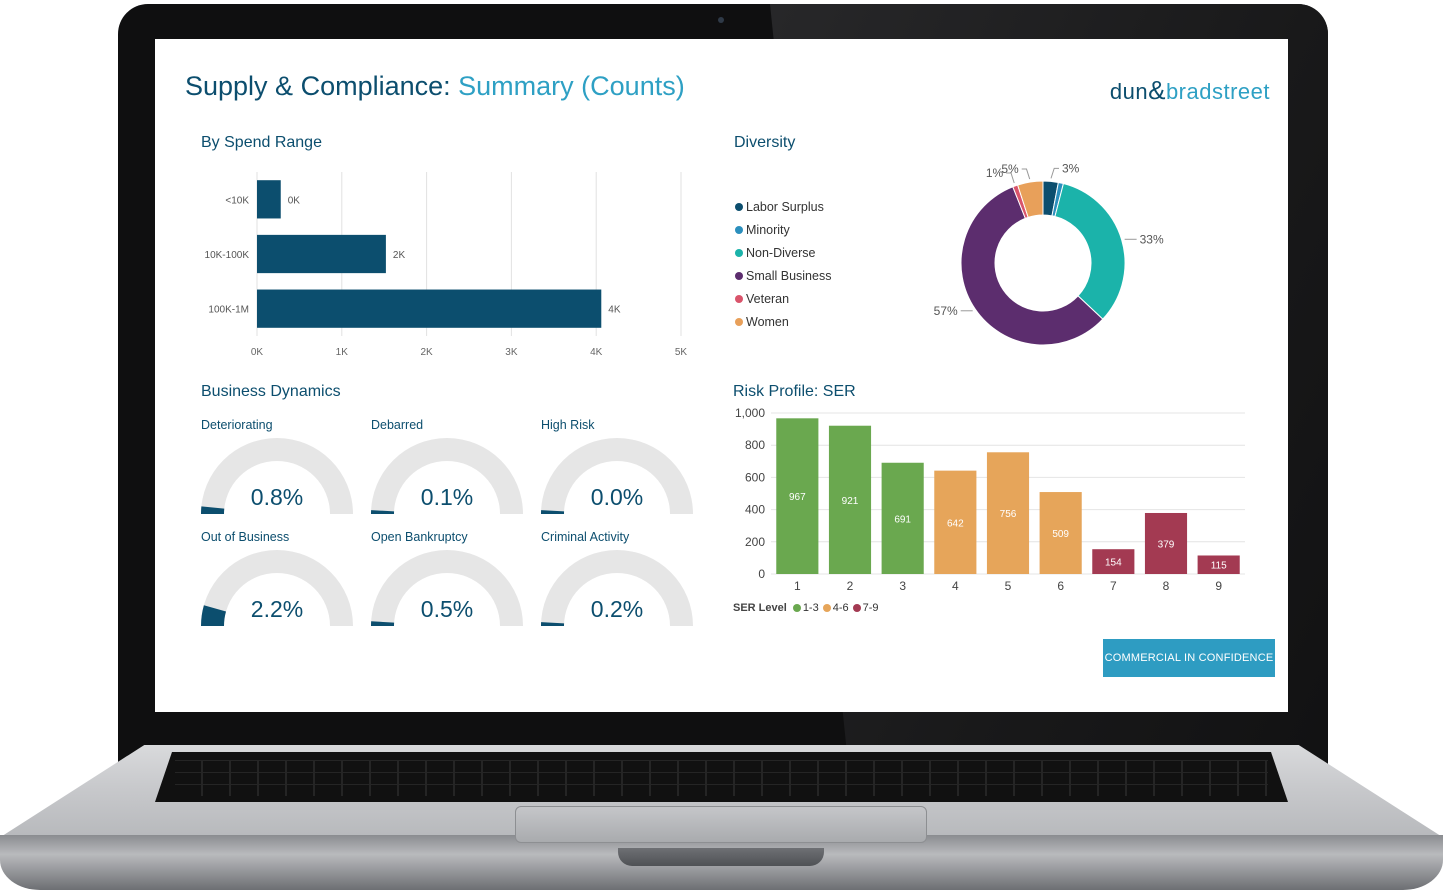  I want to click on ser-y-tick: 200, so click(755, 542).